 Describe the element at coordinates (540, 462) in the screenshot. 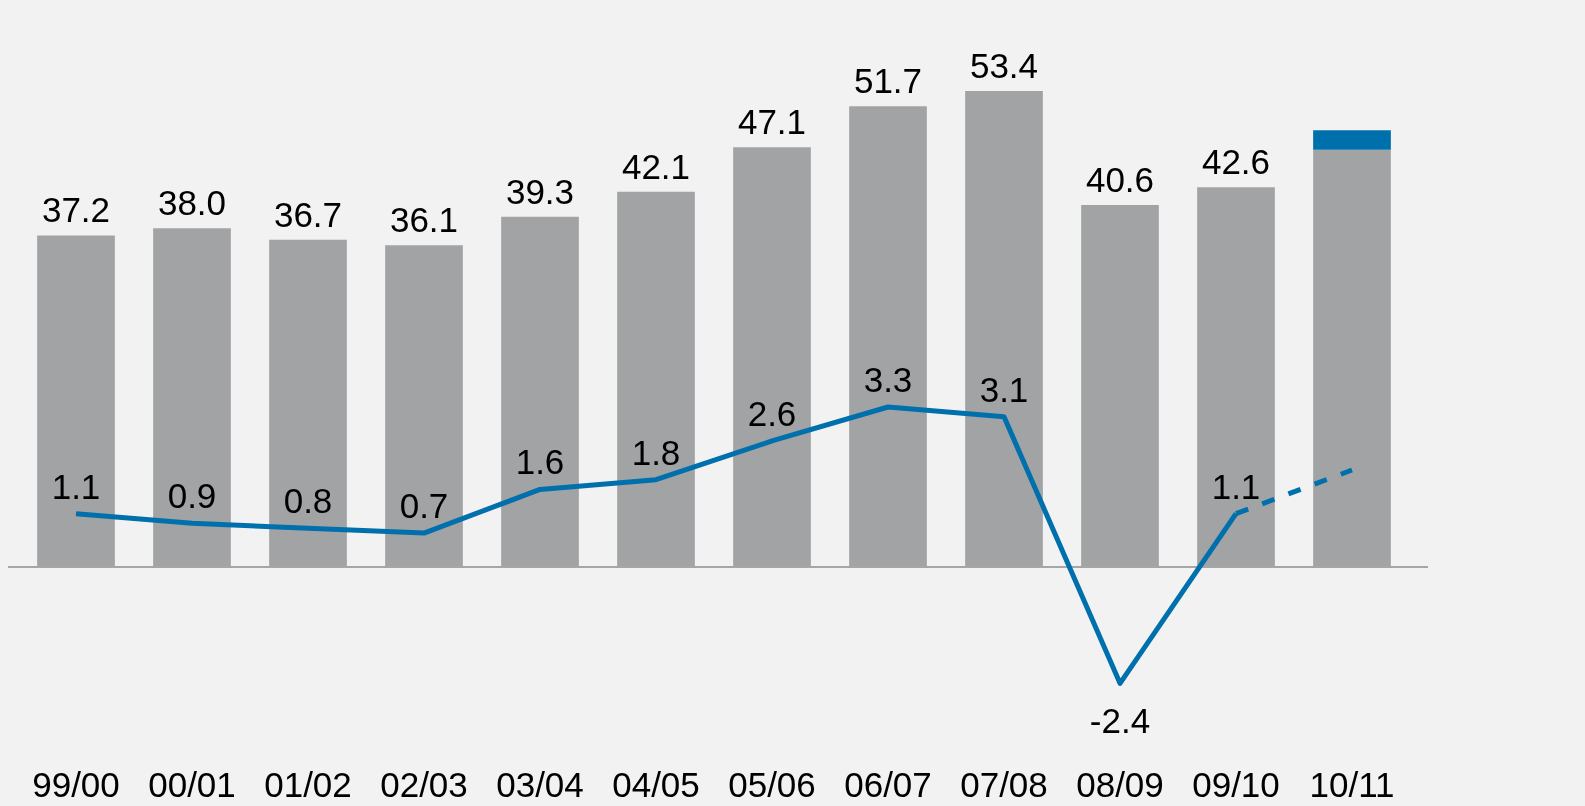

I see `data-label: 1.6` at that location.